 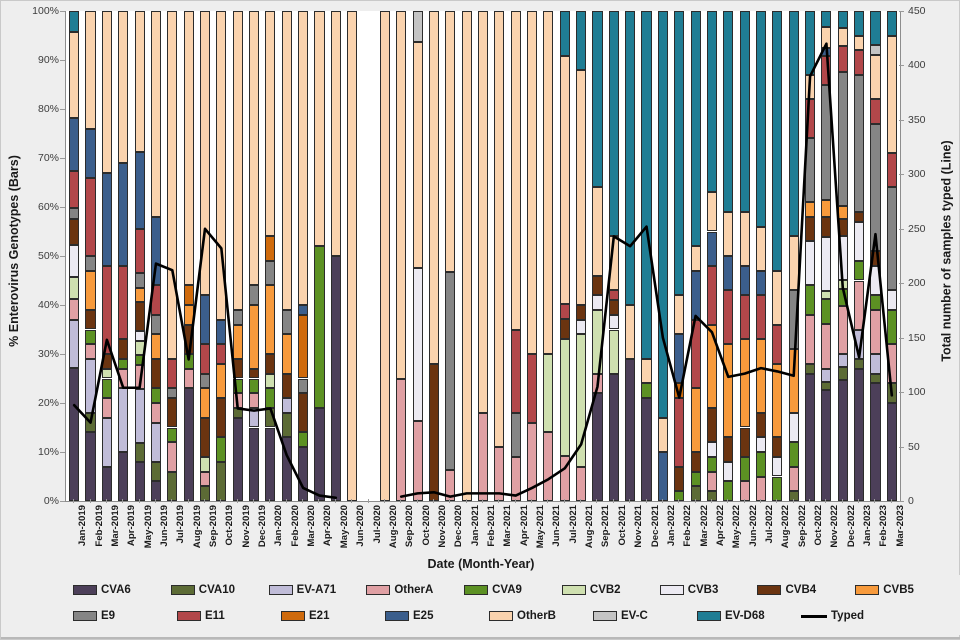 I want to click on legend-item-ev-d68: EV-D68, so click(x=749, y=616).